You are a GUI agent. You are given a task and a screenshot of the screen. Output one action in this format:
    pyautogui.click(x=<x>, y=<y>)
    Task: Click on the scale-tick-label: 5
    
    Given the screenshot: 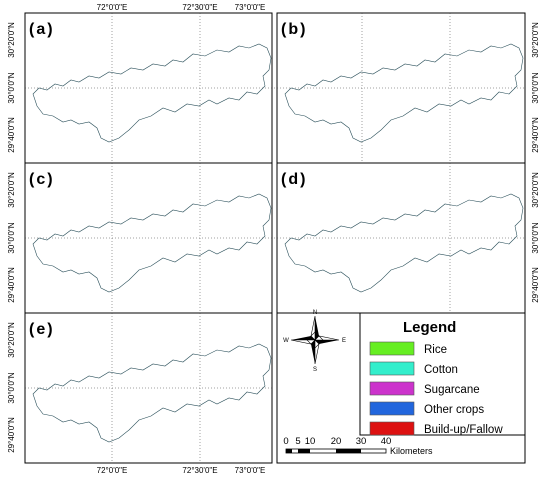 What is the action you would take?
    pyautogui.click(x=297, y=441)
    